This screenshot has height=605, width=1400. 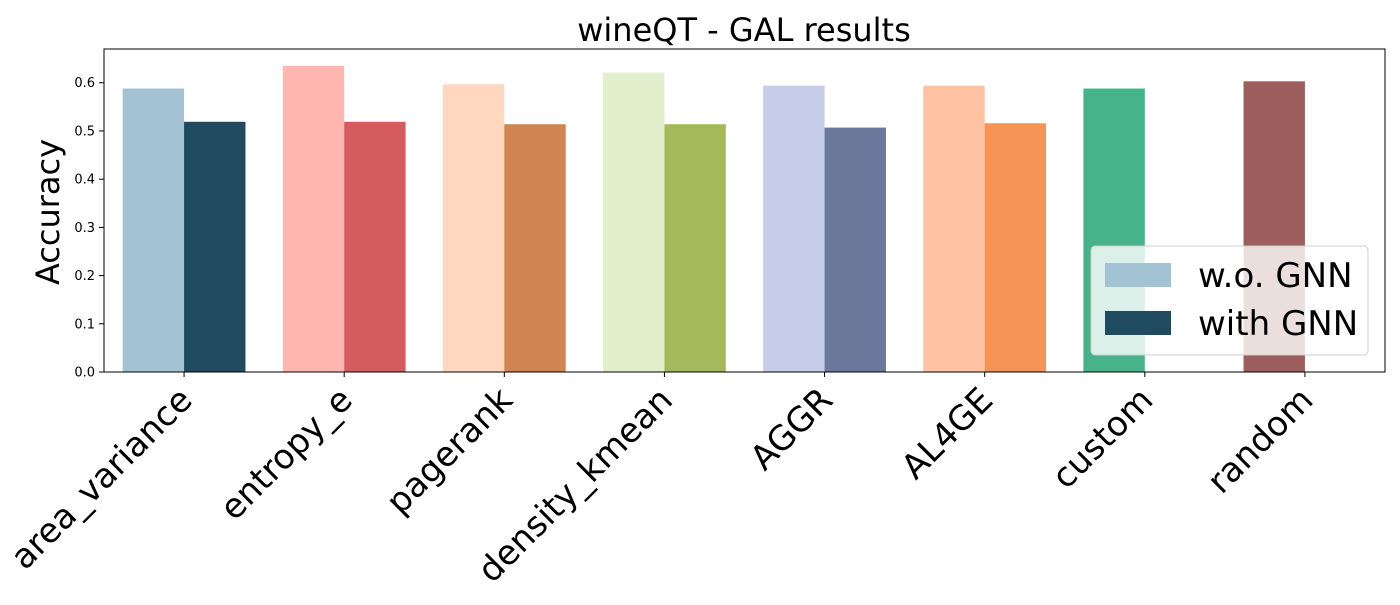 I want to click on bar-with-gnn-entropy-e, so click(x=375, y=246).